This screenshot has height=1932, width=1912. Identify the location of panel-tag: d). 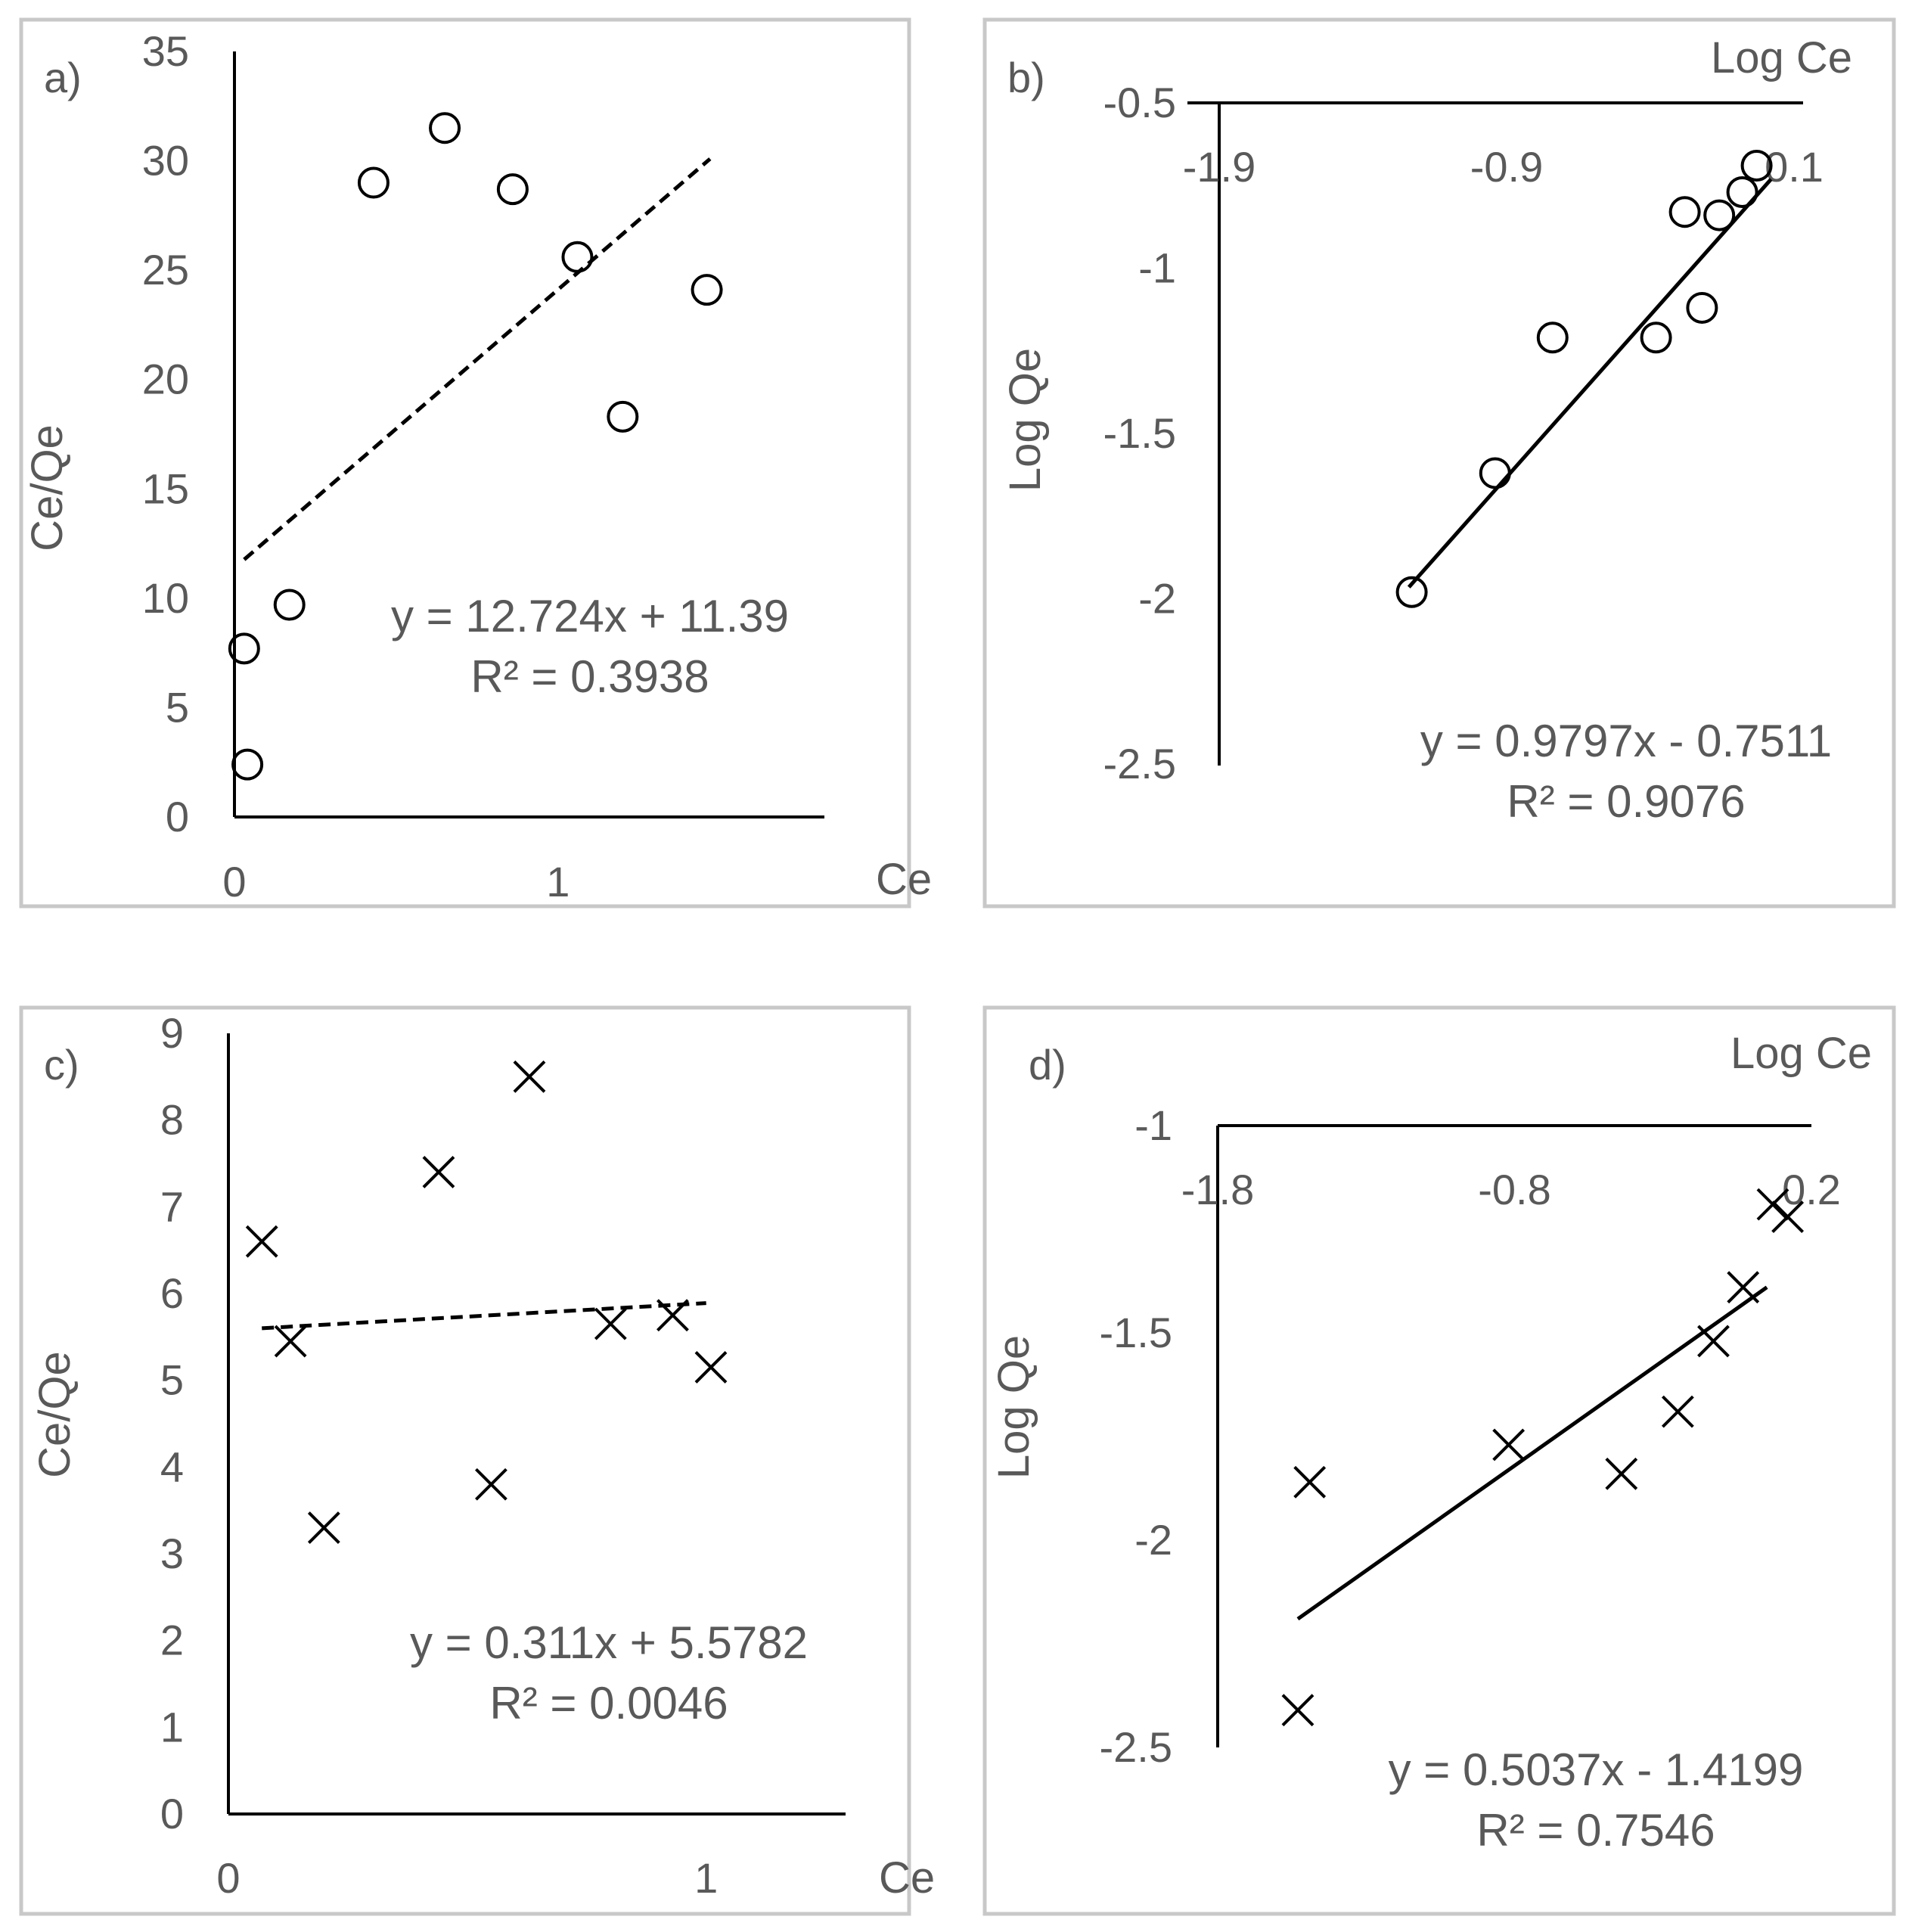
(1047, 1065).